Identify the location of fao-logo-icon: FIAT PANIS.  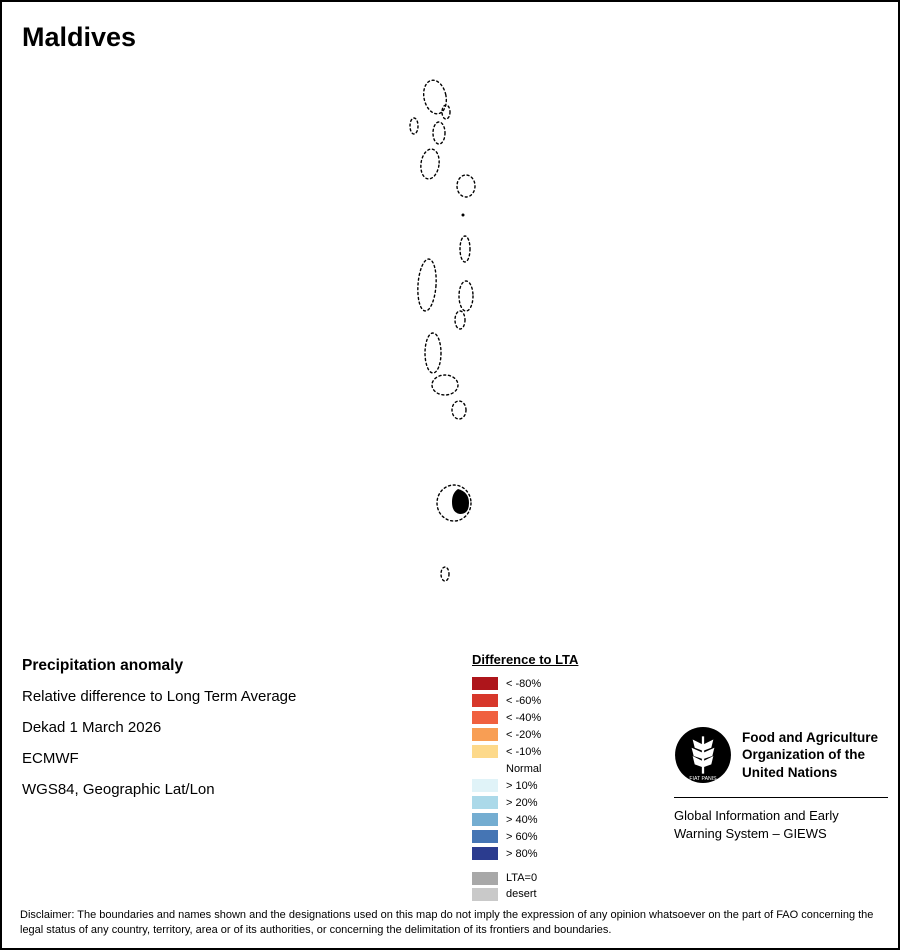
(703, 755).